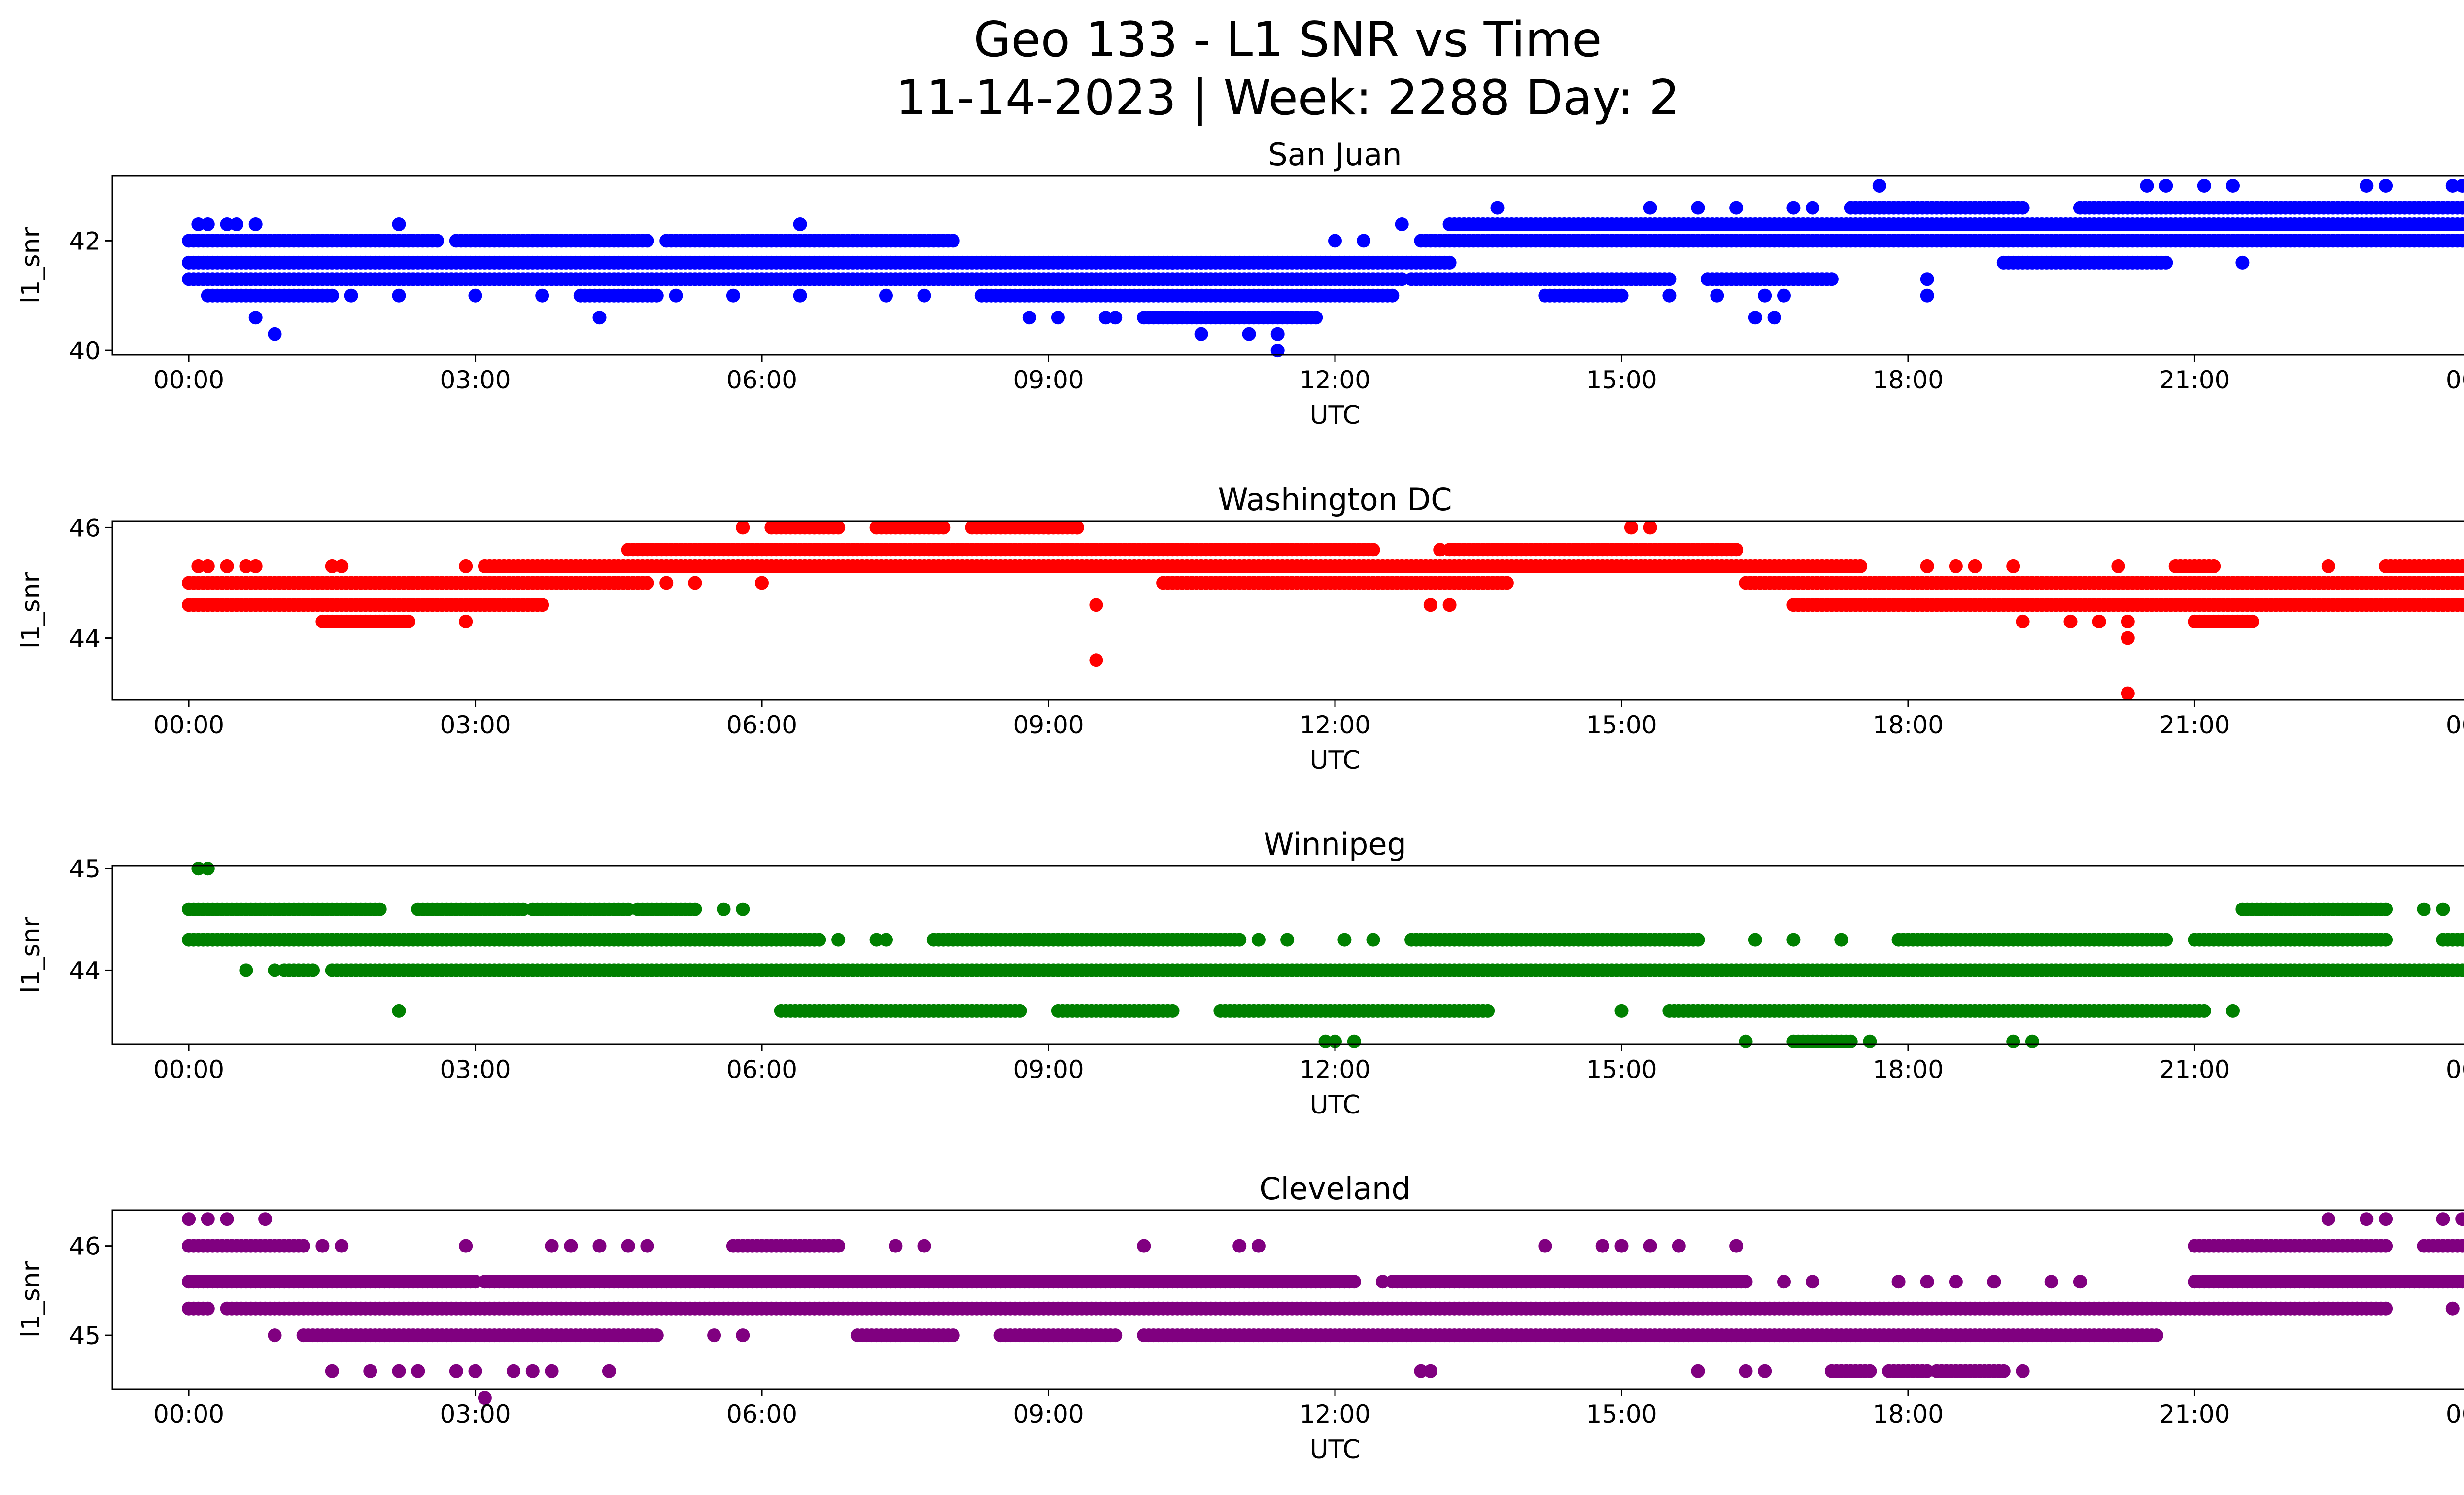  Describe the element at coordinates (1334, 1189) in the screenshot. I see `subplot-title: Cleveland` at that location.